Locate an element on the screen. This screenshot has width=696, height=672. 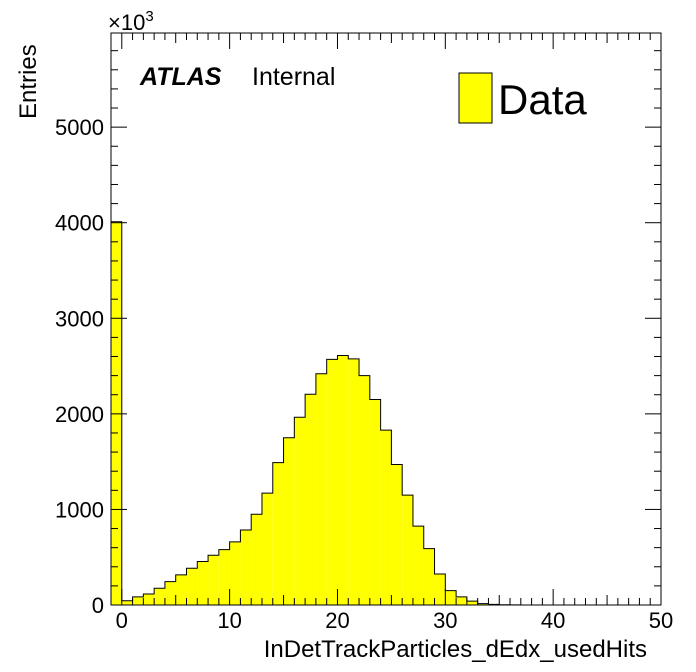
atlas-label: ATLAS is located at coordinates (180, 77).